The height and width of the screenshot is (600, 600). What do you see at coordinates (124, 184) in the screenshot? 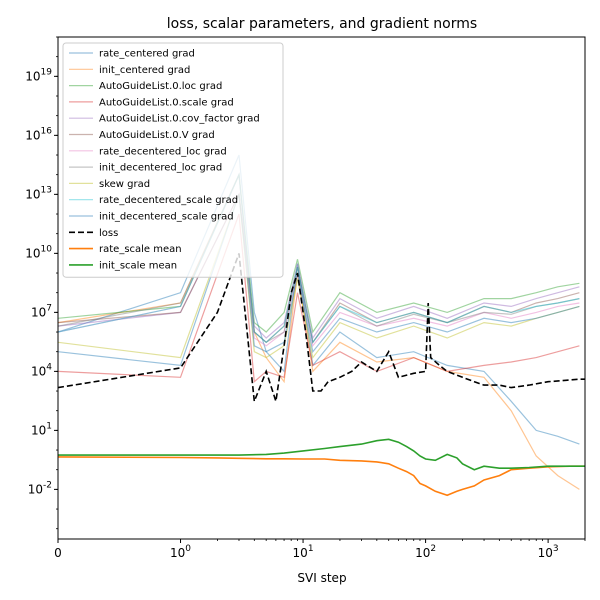
I see `legend-entry: skew grad` at bounding box center [124, 184].